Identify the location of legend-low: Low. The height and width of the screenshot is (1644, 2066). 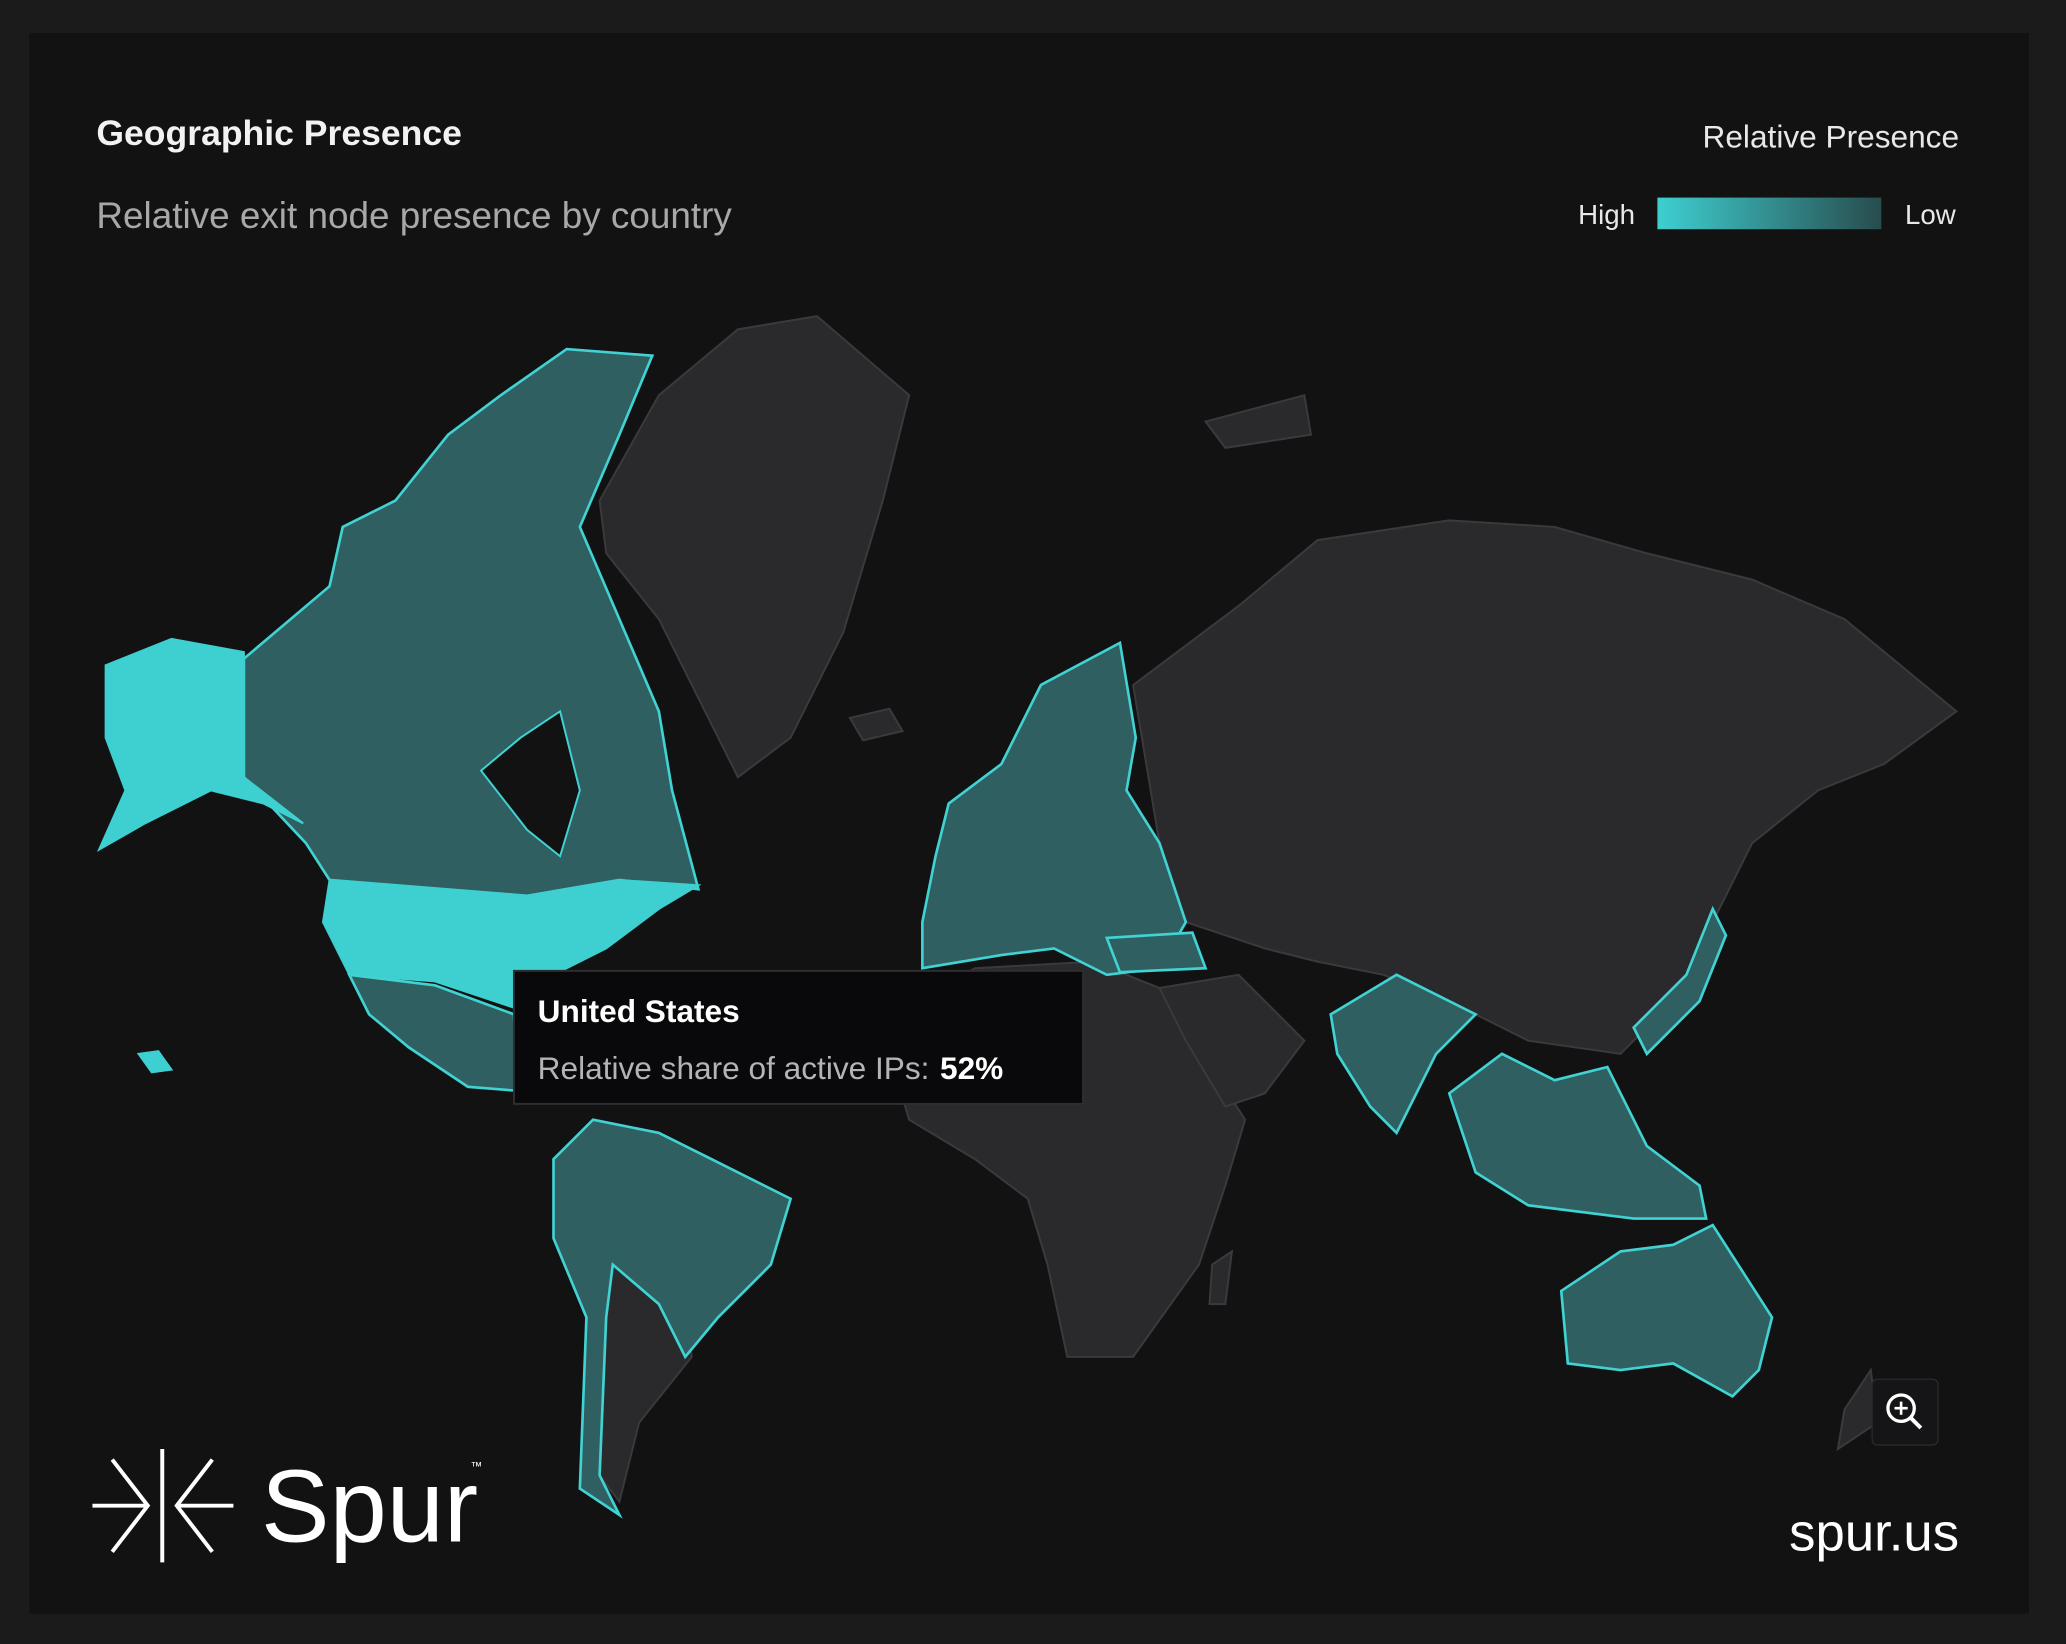
(1931, 214).